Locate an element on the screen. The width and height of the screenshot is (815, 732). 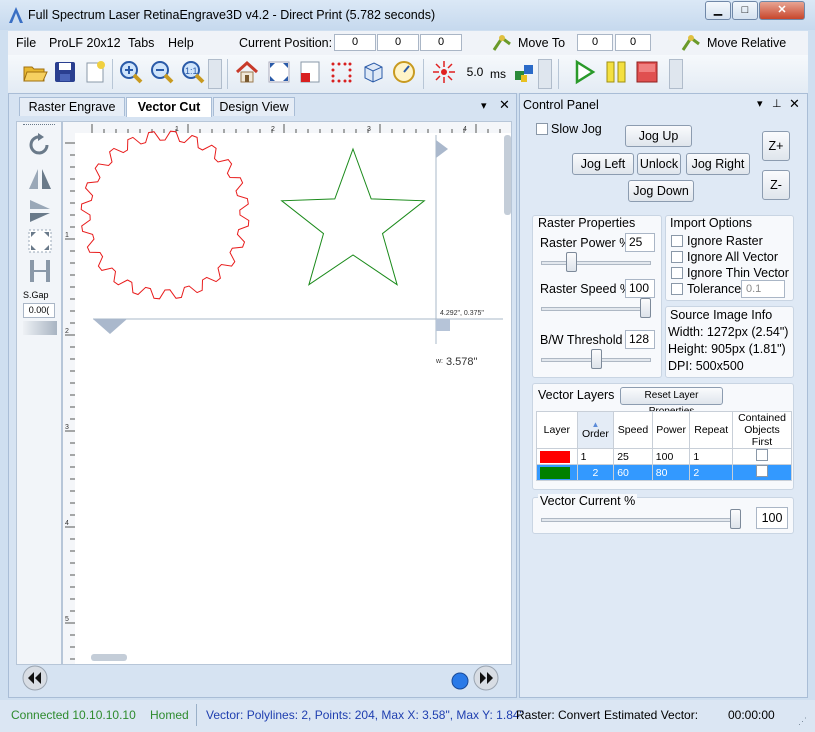
table-header: Speed is located at coordinates (633, 430).